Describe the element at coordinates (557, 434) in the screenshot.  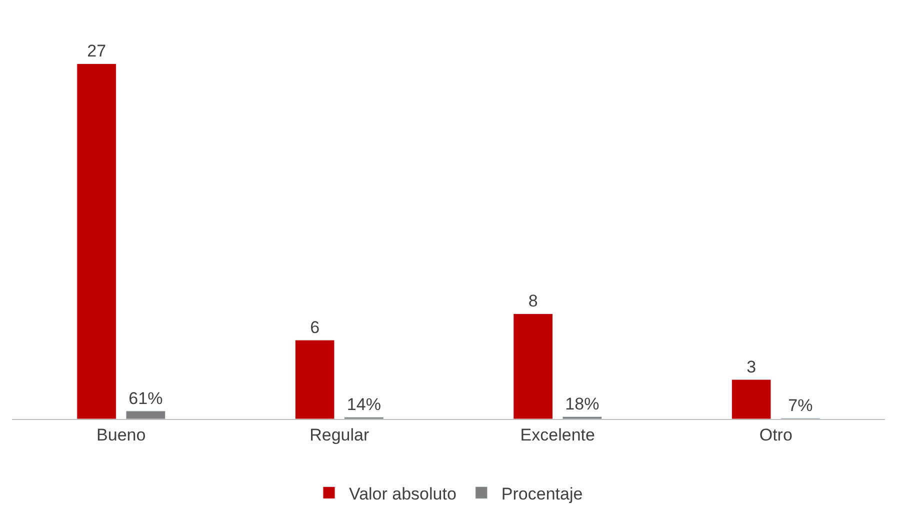
I see `x-tick-label: Excelente` at that location.